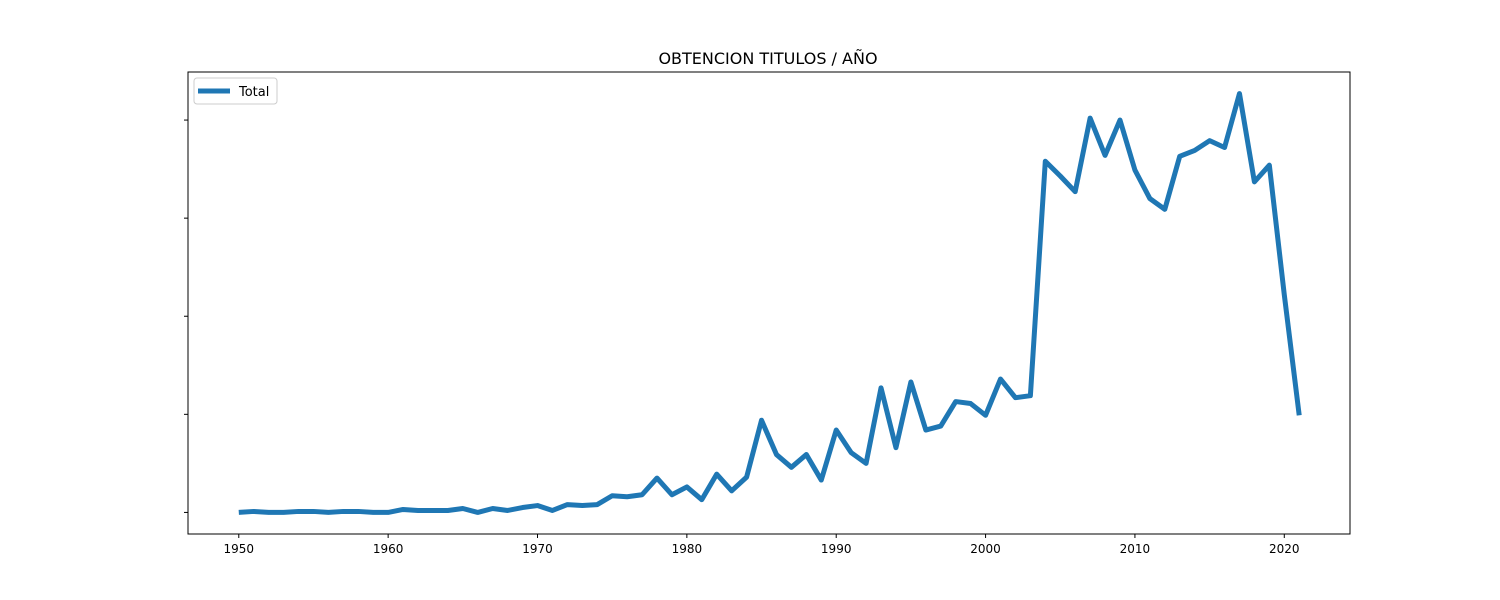 The width and height of the screenshot is (1500, 600). I want to click on chart-title: OBTENCION TITULOS / AÑO, so click(767, 58).